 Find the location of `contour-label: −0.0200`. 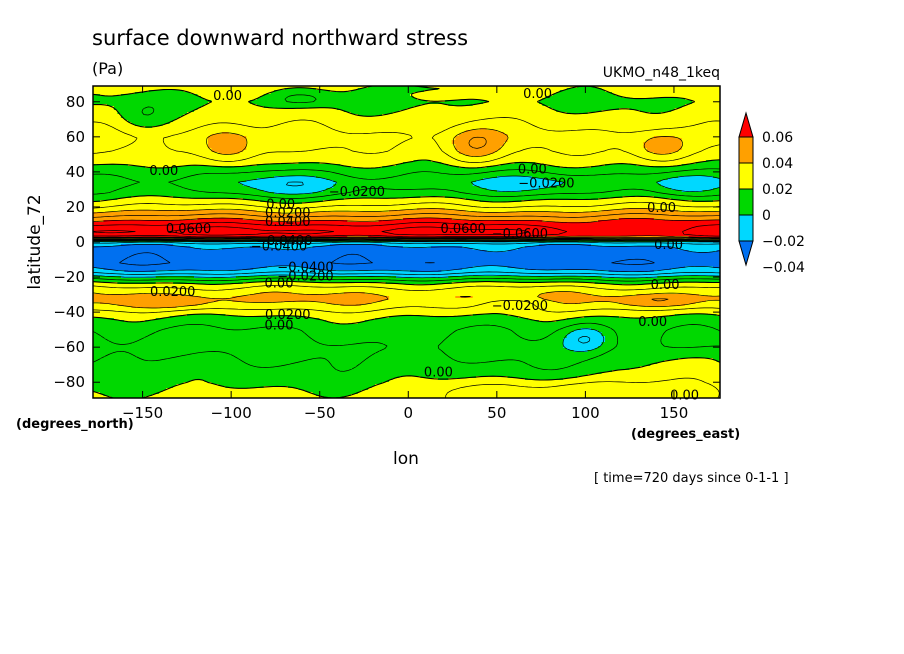

contour-label: −0.0200 is located at coordinates (305, 276).